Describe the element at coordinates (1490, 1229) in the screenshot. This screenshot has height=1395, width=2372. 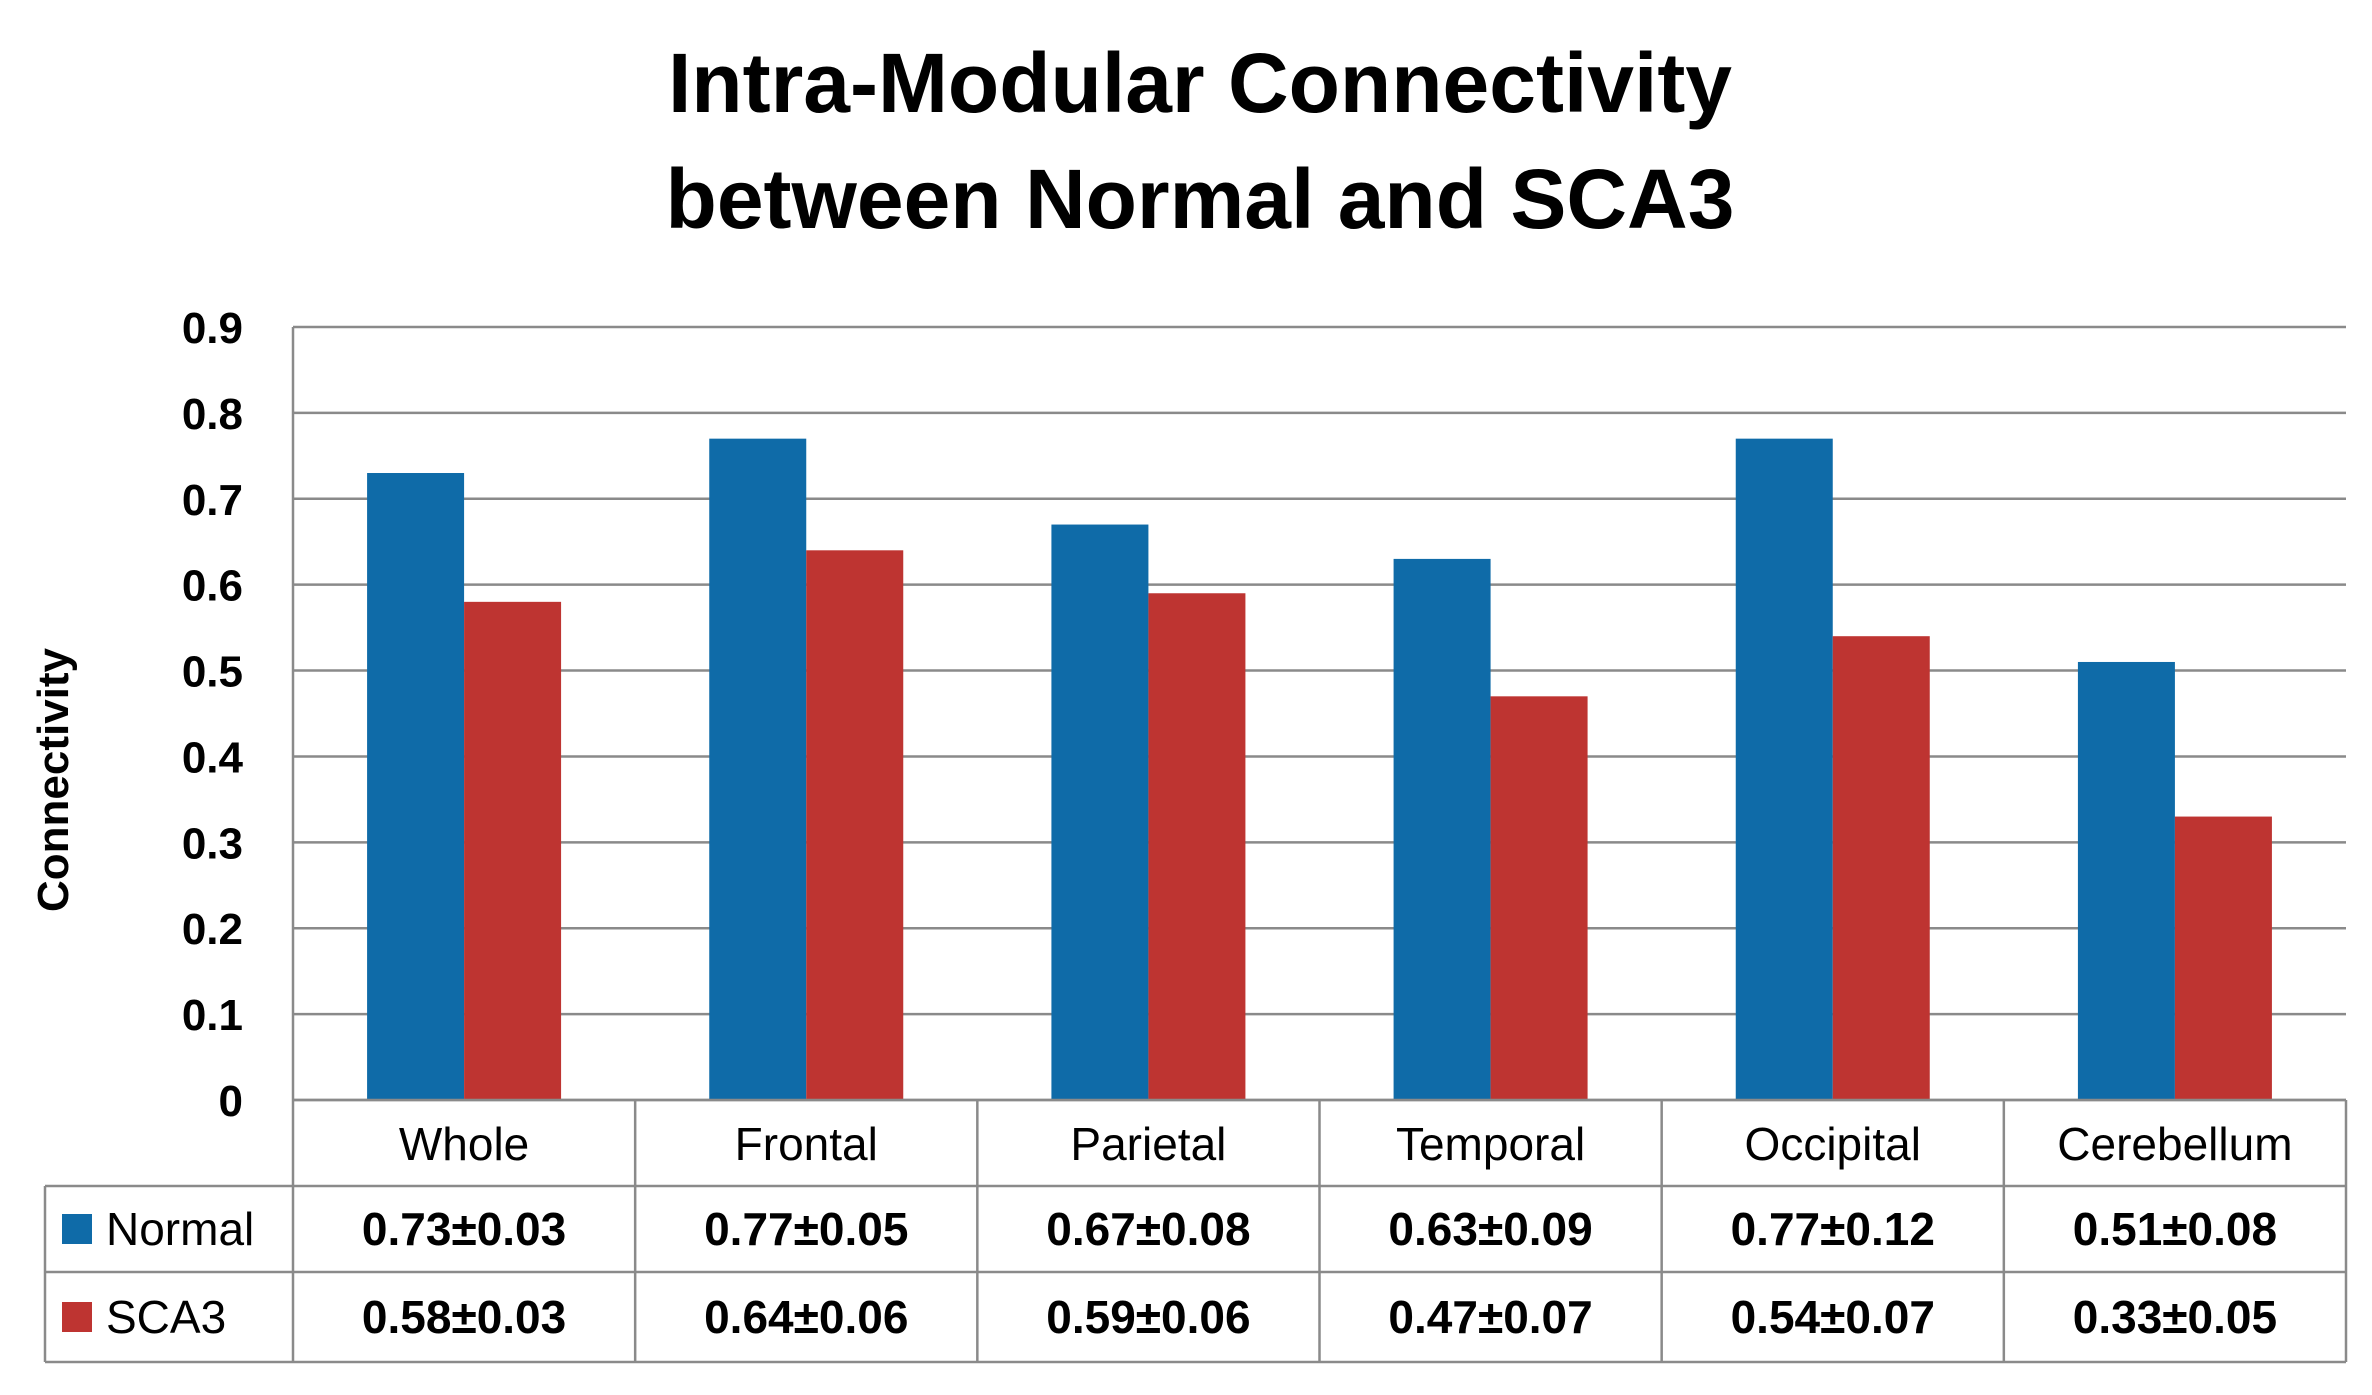
I see `data-label: 0.63±0.09` at that location.